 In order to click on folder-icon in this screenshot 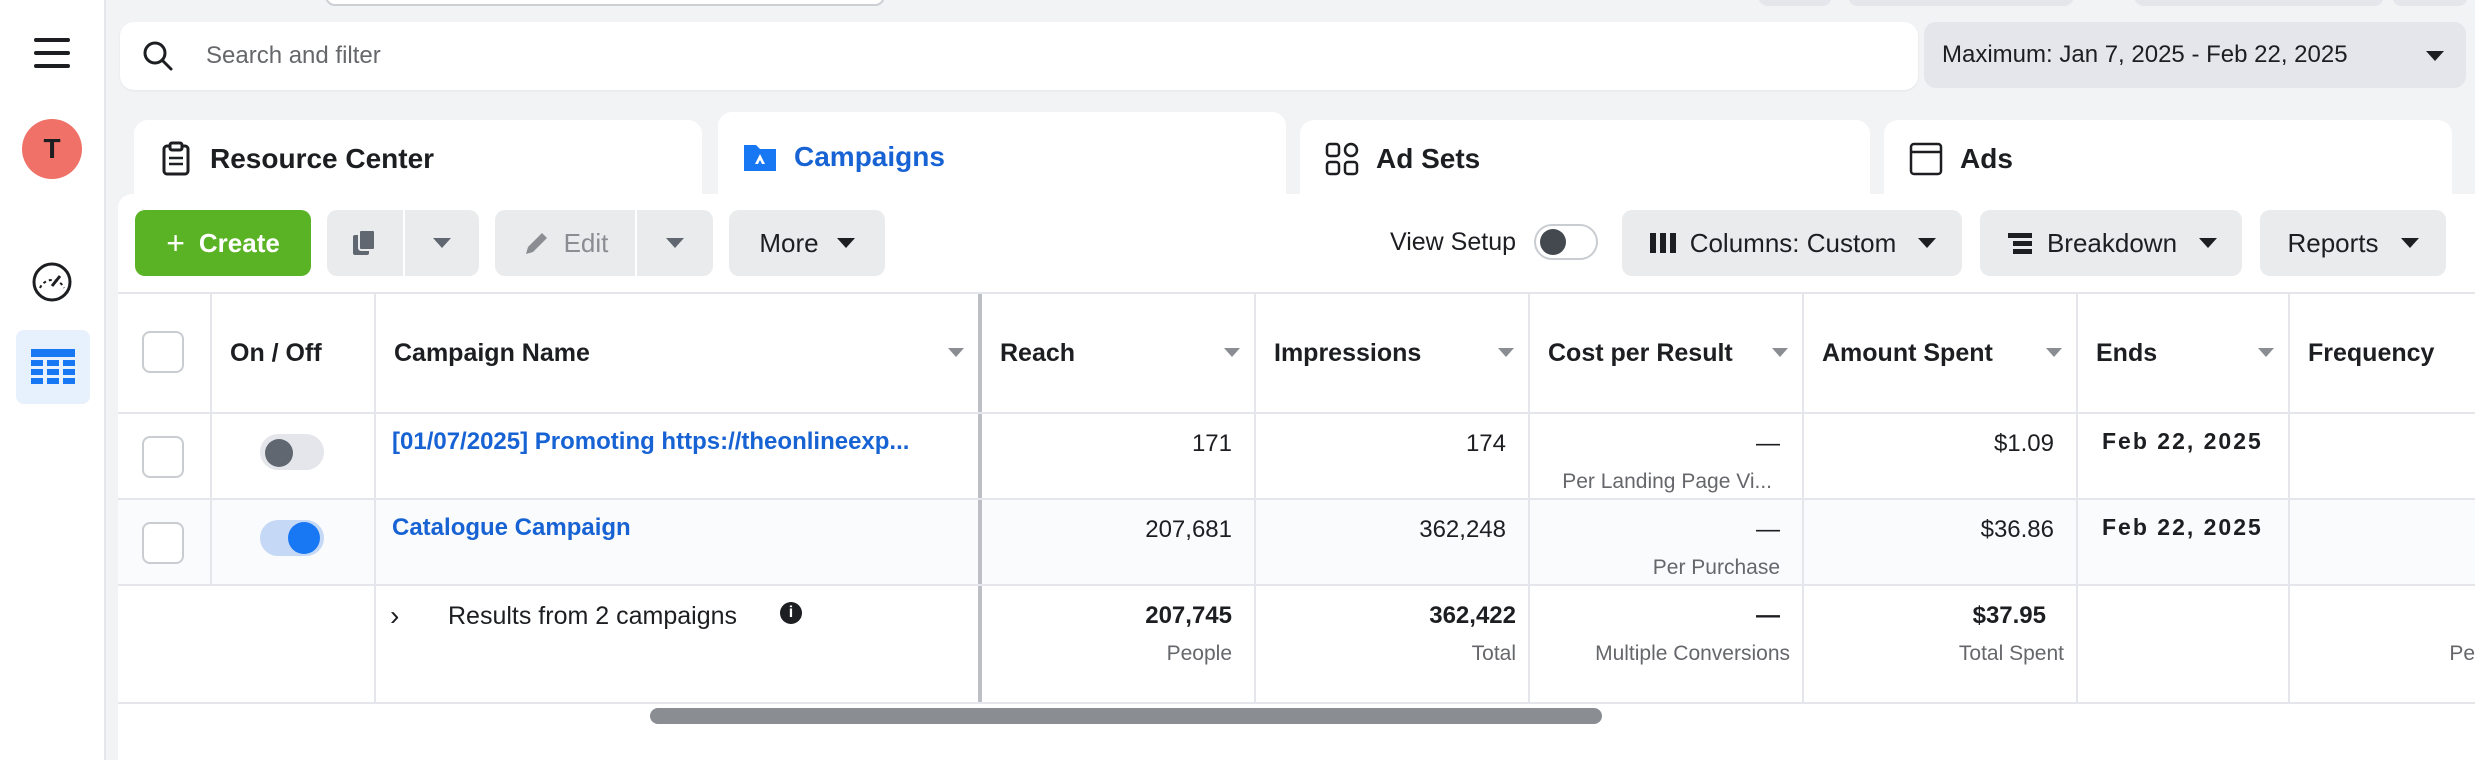, I will do `click(760, 158)`.